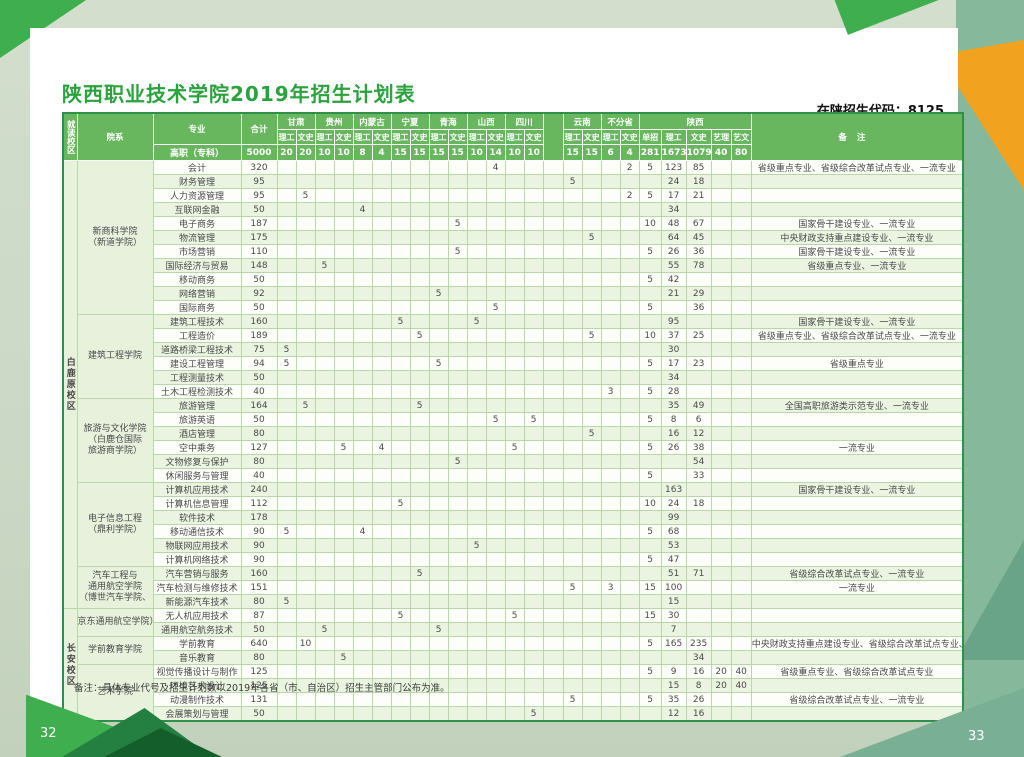 Image resolution: width=1024 pixels, height=757 pixels. I want to click on college-column-header: 院系, so click(115, 136).